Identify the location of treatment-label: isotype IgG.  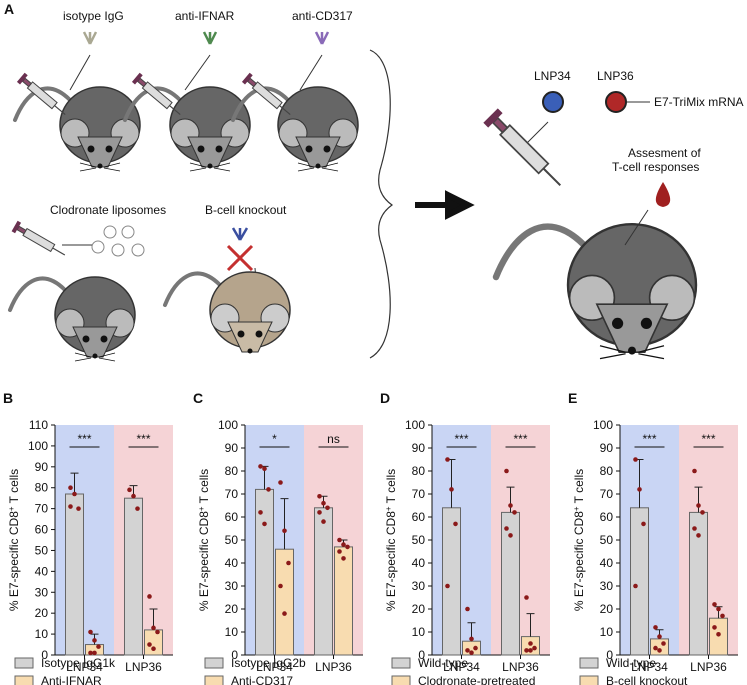
(93, 16).